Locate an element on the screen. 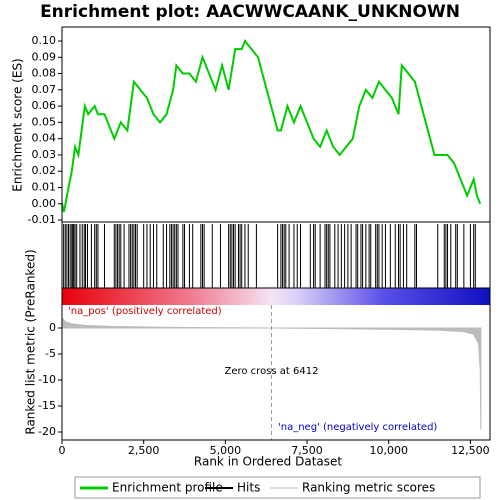 The width and height of the screenshot is (500, 500). x-tick-label: 10,000 is located at coordinates (388, 450).